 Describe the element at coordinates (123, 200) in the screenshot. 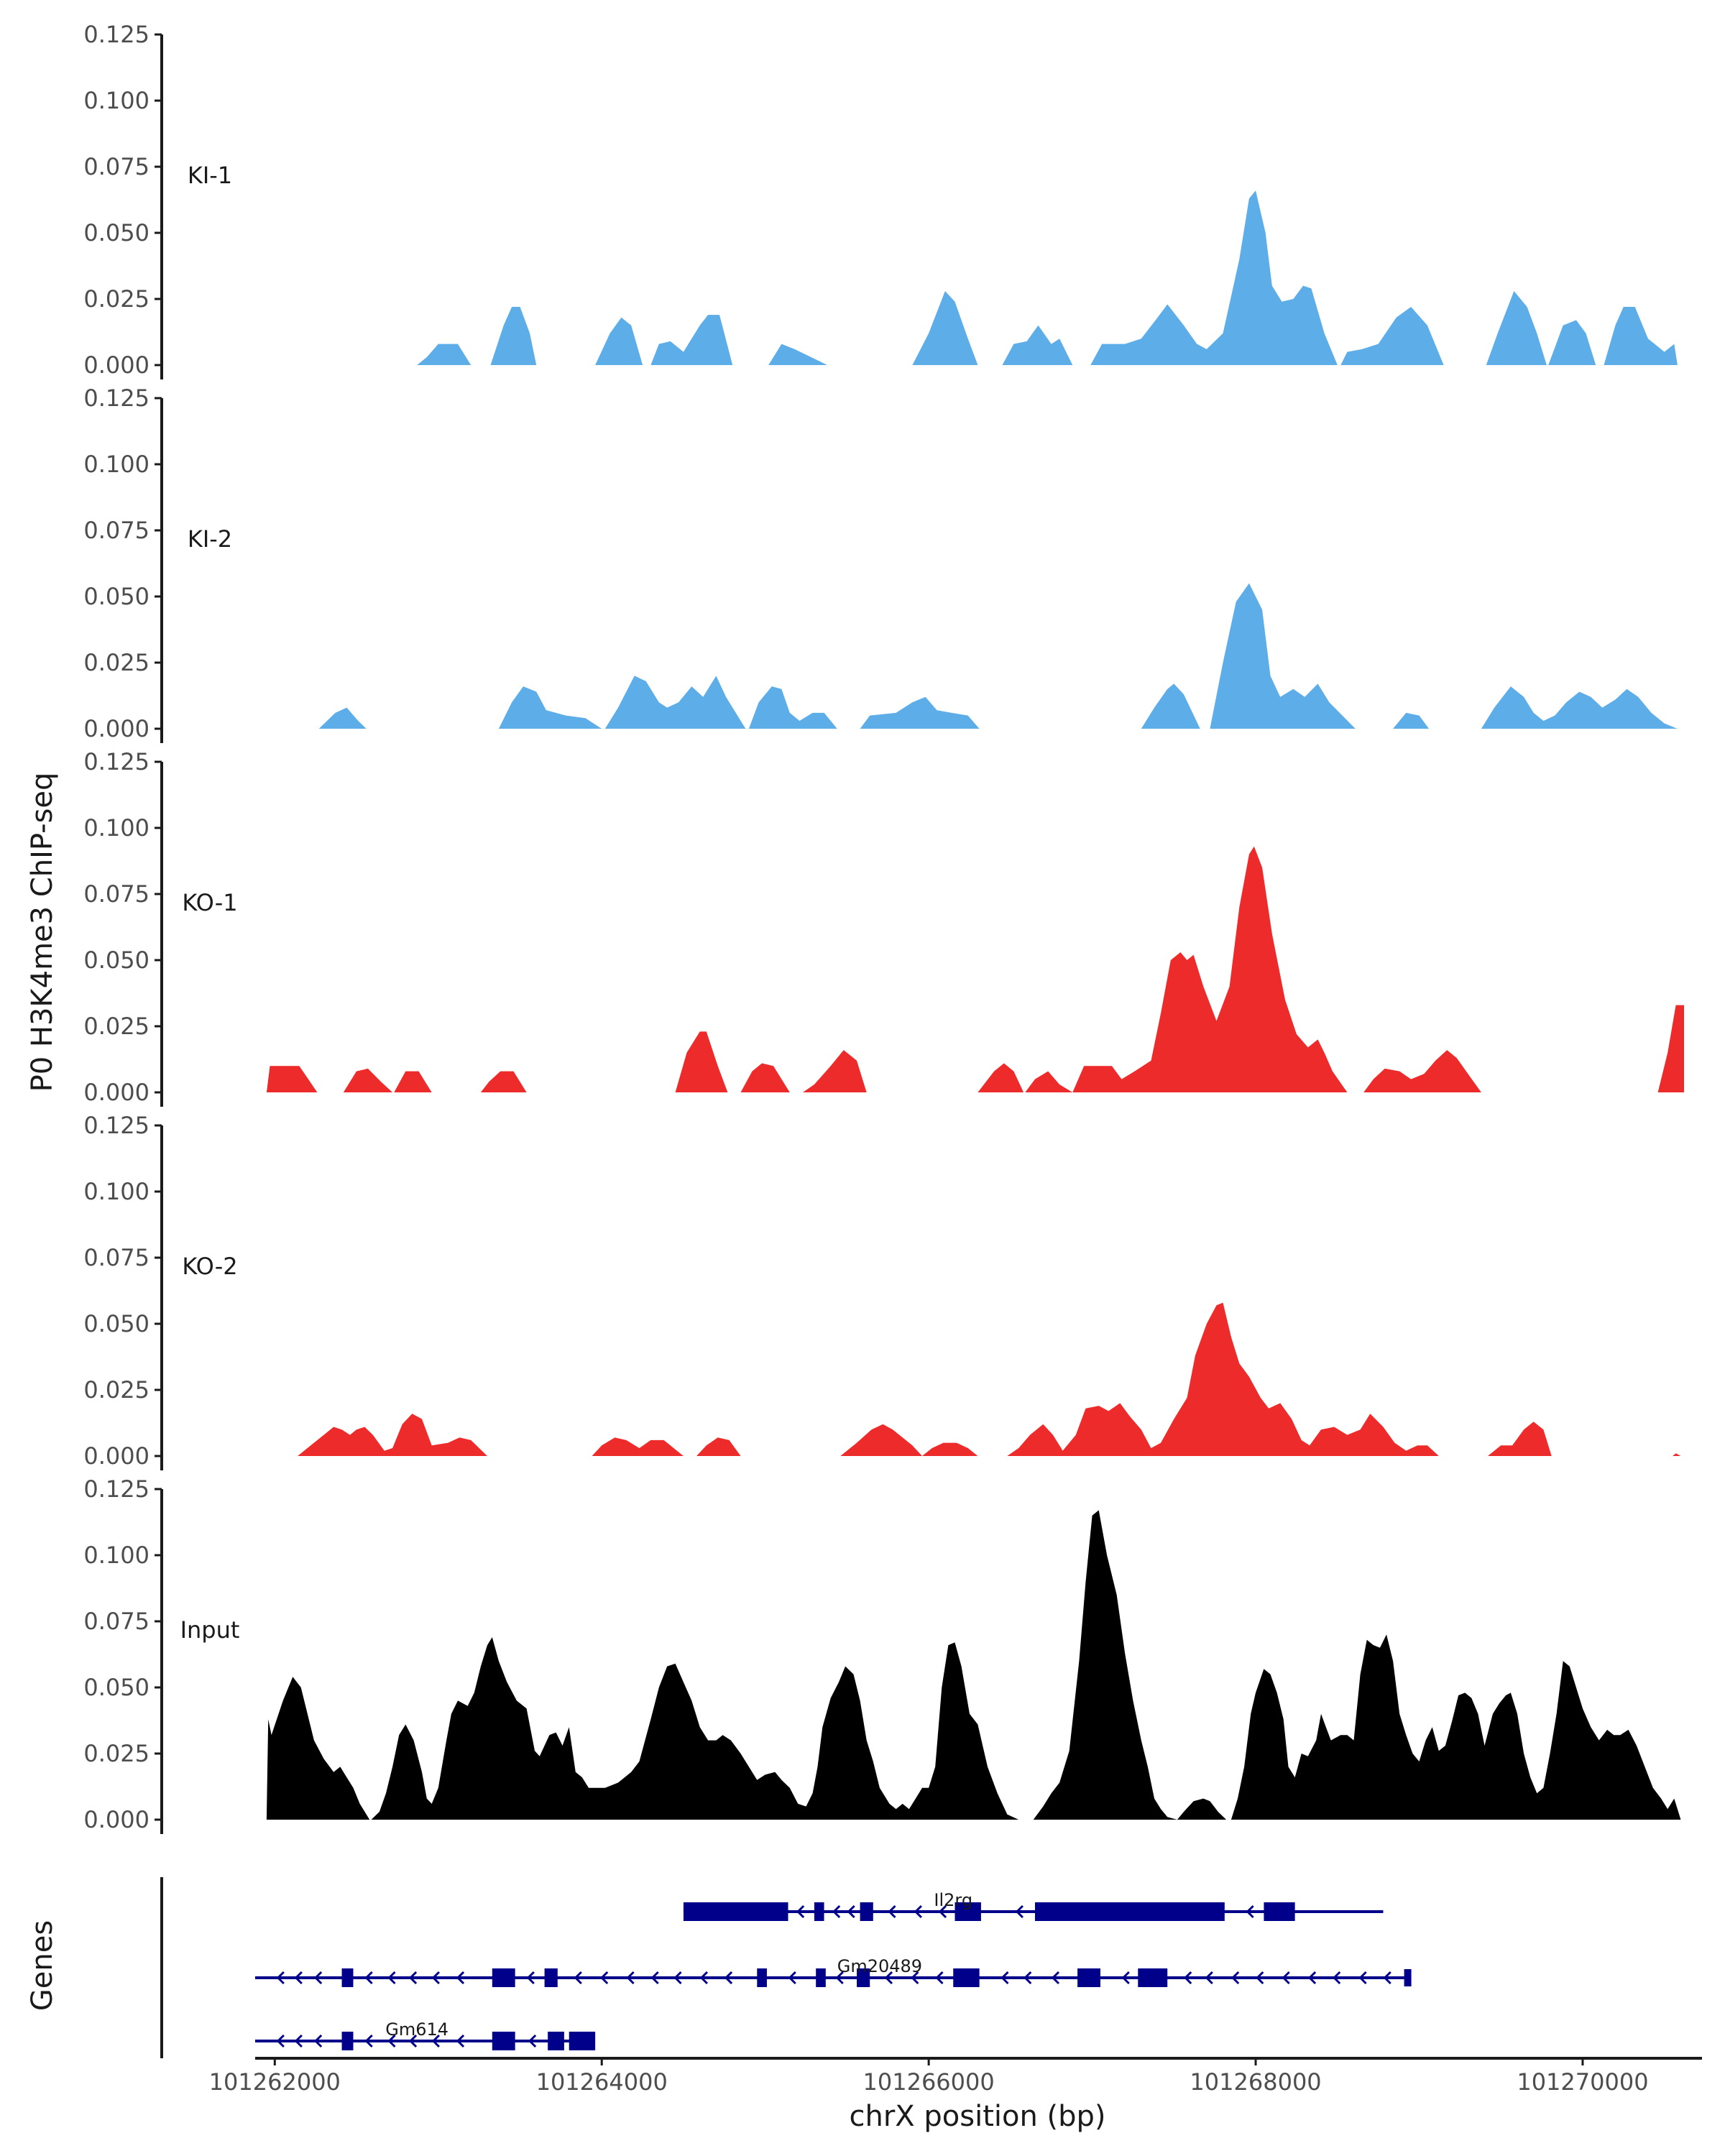

I see `y-axis-ki-1: 0.000 0.025 0.050 0.075 0.100 0.125` at that location.